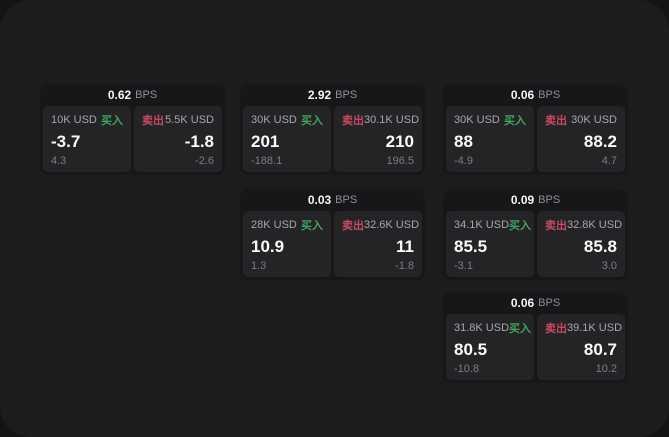 The width and height of the screenshot is (669, 437). What do you see at coordinates (595, 328) in the screenshot?
I see `sell-size-label: 39.1K USD` at bounding box center [595, 328].